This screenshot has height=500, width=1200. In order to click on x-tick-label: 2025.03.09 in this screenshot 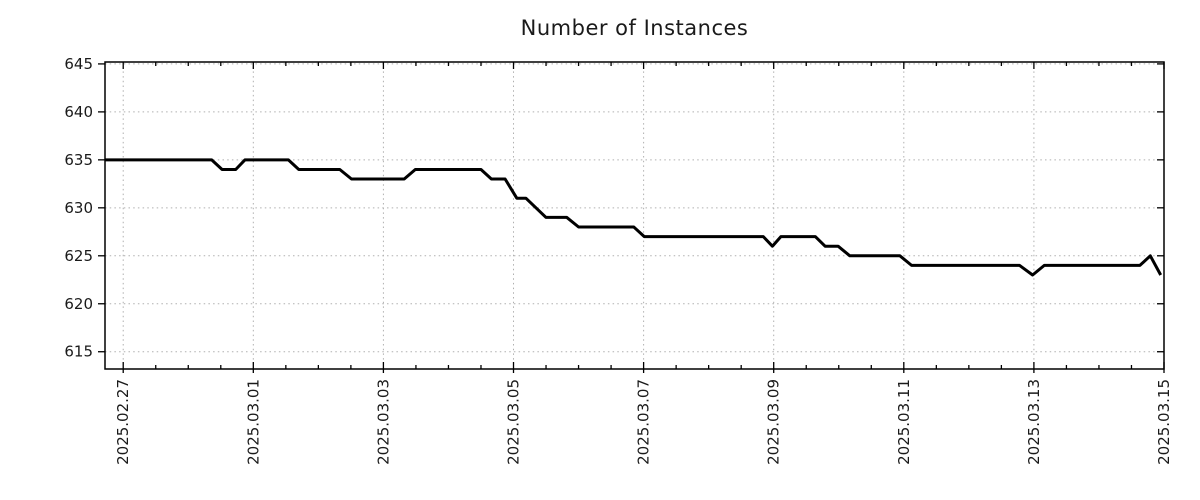, I will do `click(774, 422)`.